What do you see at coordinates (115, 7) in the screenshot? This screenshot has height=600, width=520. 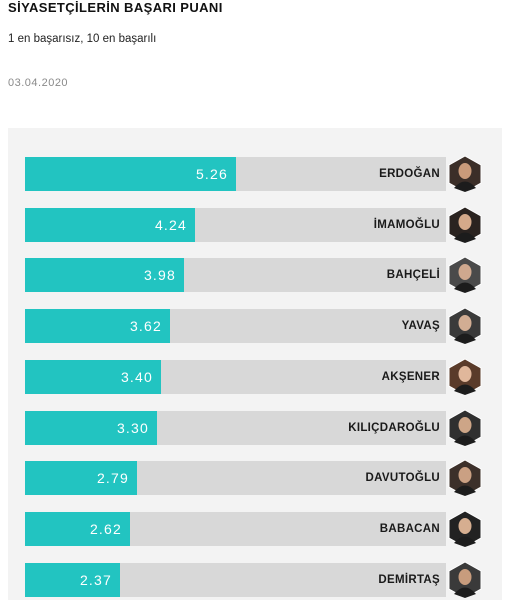 I see `chart-title: SİYASETÇİLERİN BAŞARI PUANI` at bounding box center [115, 7].